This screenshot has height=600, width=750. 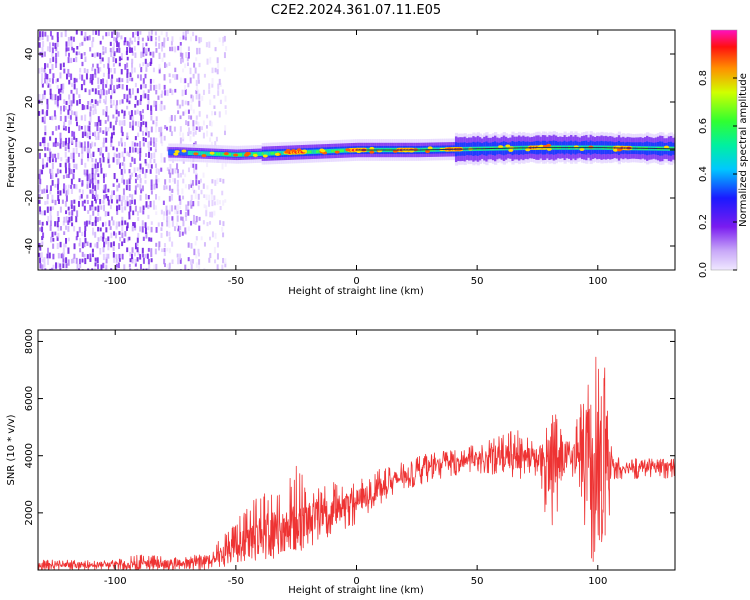 What do you see at coordinates (356, 10) in the screenshot?
I see `chart-title: C2E2.2024.361.07.11.E05` at bounding box center [356, 10].